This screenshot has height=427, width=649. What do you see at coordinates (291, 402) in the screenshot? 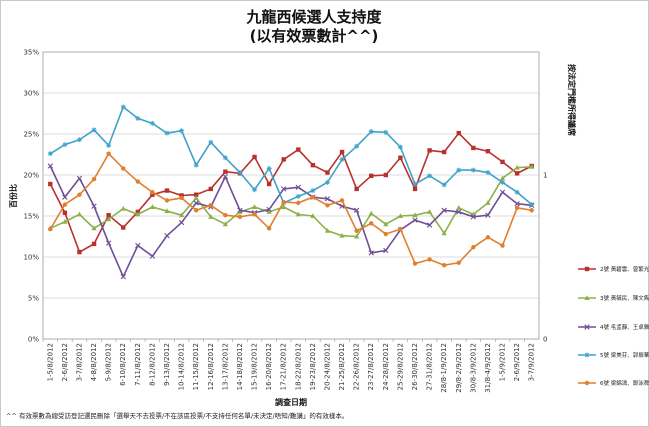
I see `x-axis-label: 調查日期` at bounding box center [291, 402].